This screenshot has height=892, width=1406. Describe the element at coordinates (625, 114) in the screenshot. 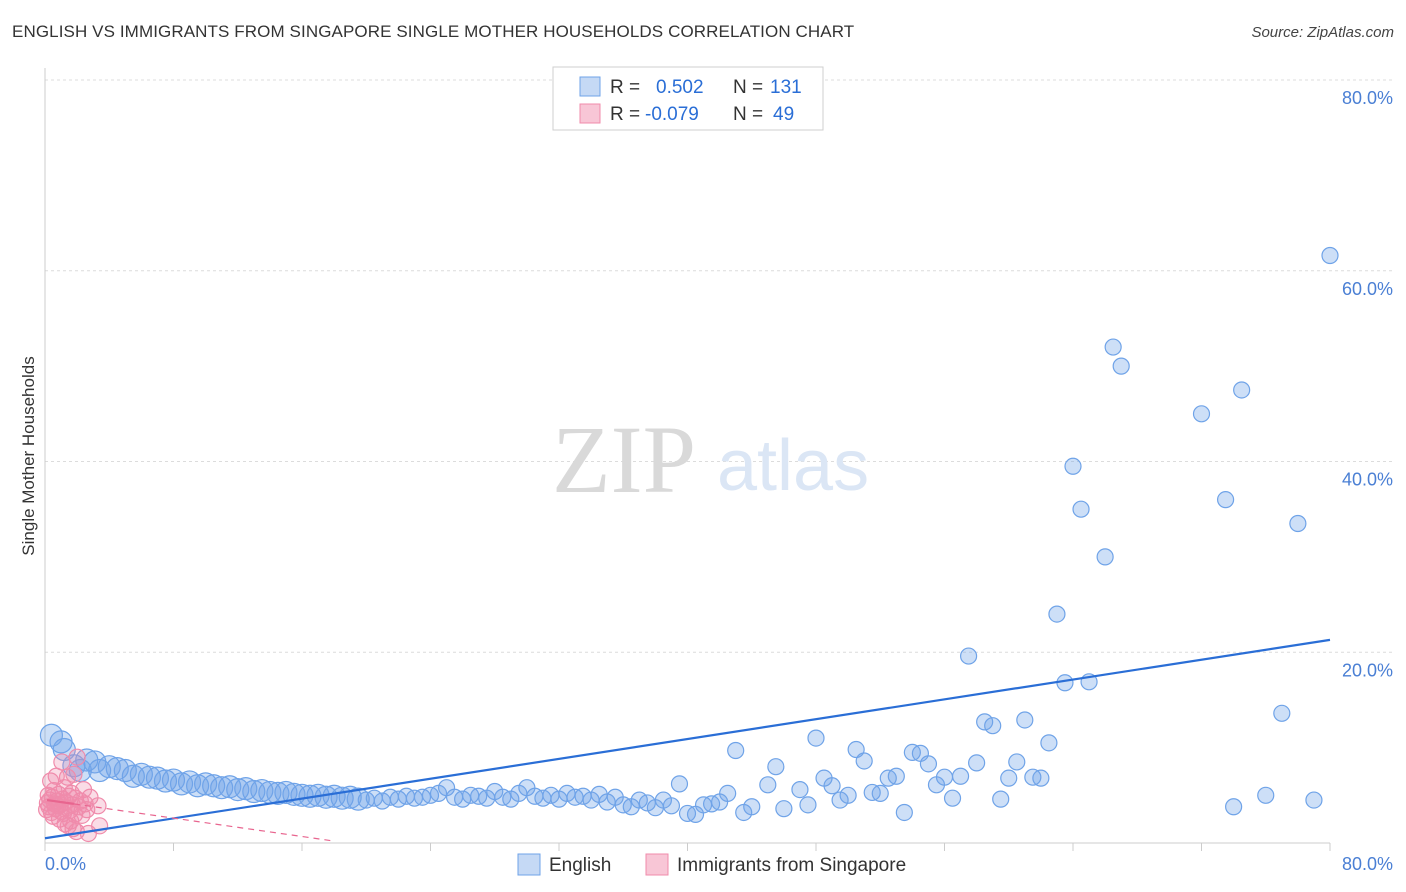

I see `stat-r-label-singapore: R =` at that location.